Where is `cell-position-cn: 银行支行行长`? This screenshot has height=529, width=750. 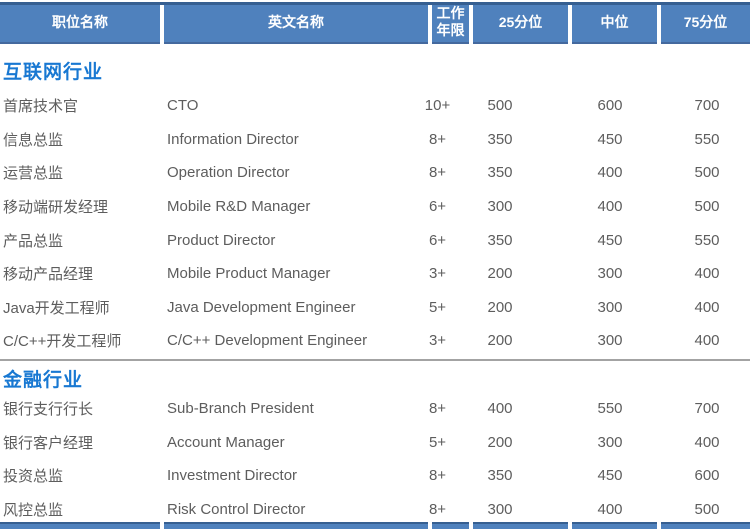
cell-position-cn: 银行支行行长 is located at coordinates (48, 410).